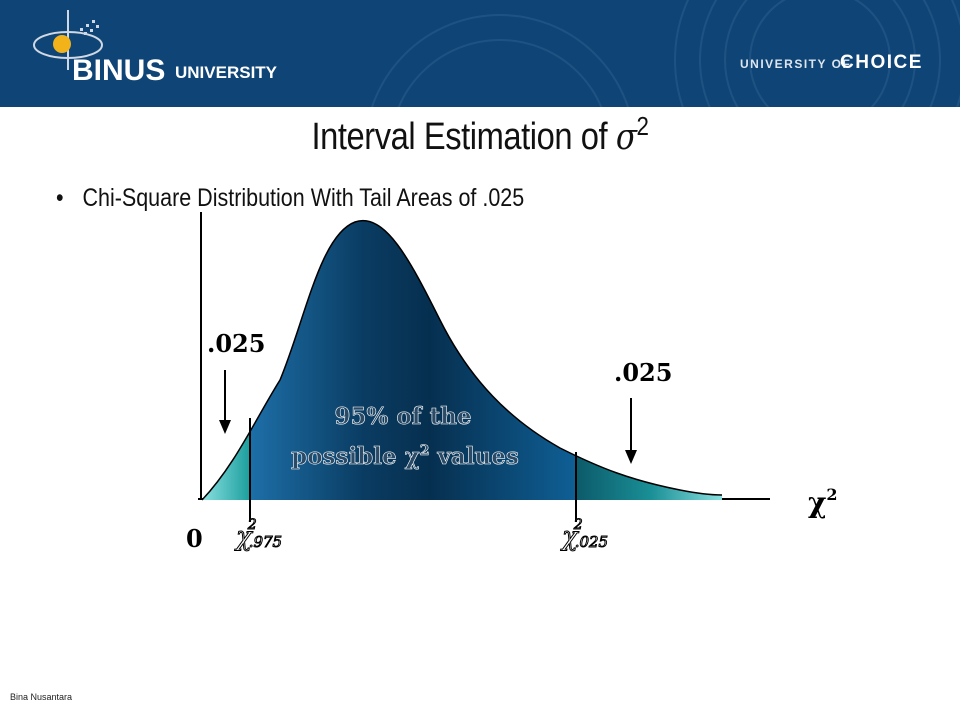 This screenshot has height=720, width=960. I want to click on tagline-university-of: UNIVERSITY OF, so click(795, 64).